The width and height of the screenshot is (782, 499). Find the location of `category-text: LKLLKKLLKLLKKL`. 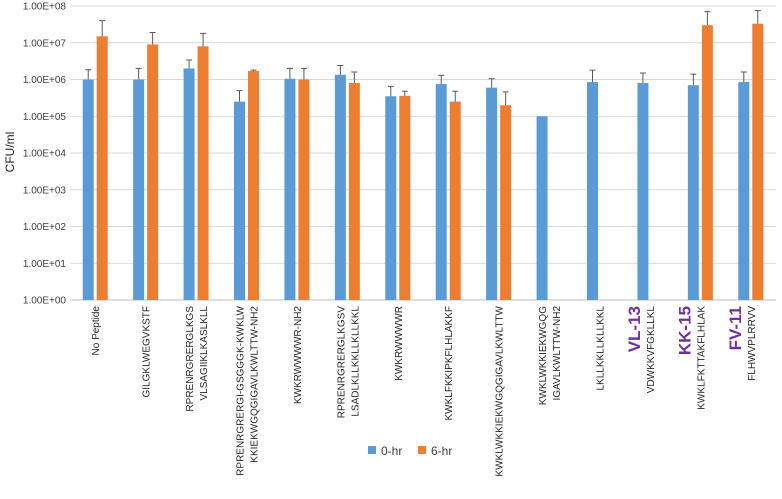

category-text: LKLLKKLLKLLKKL is located at coordinates (601, 348).